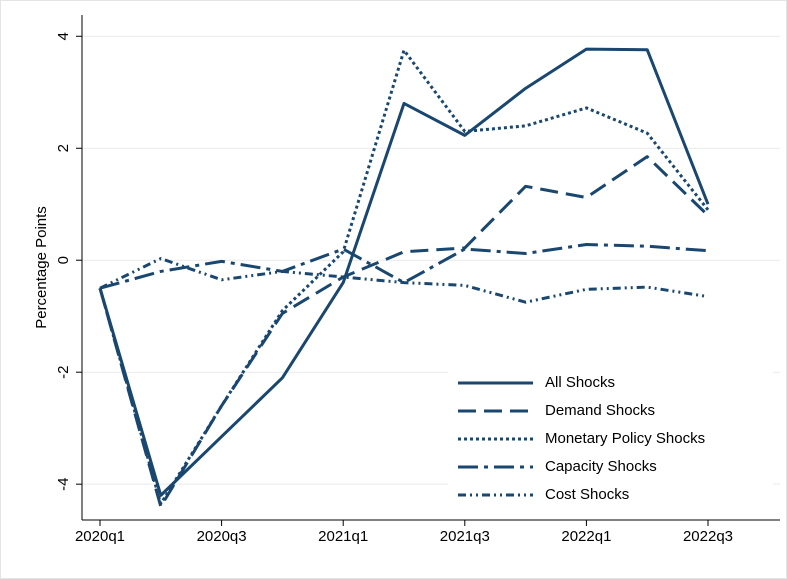 Image resolution: width=787 pixels, height=579 pixels. What do you see at coordinates (625, 438) in the screenshot?
I see `legend-label: Monetary Policy Shocks` at bounding box center [625, 438].